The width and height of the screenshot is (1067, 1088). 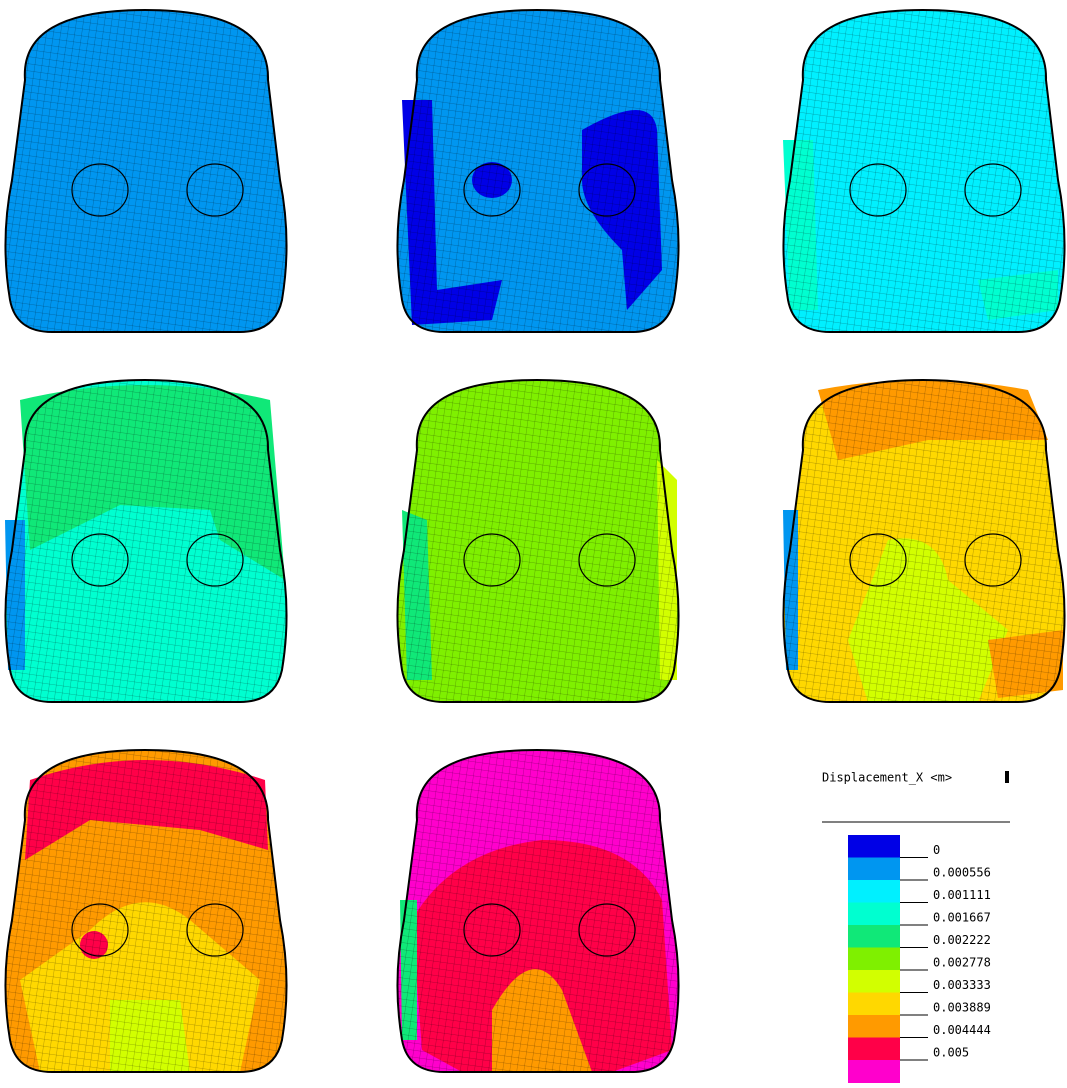 I want to click on legend-label: 0.002222, so click(x=962, y=940).